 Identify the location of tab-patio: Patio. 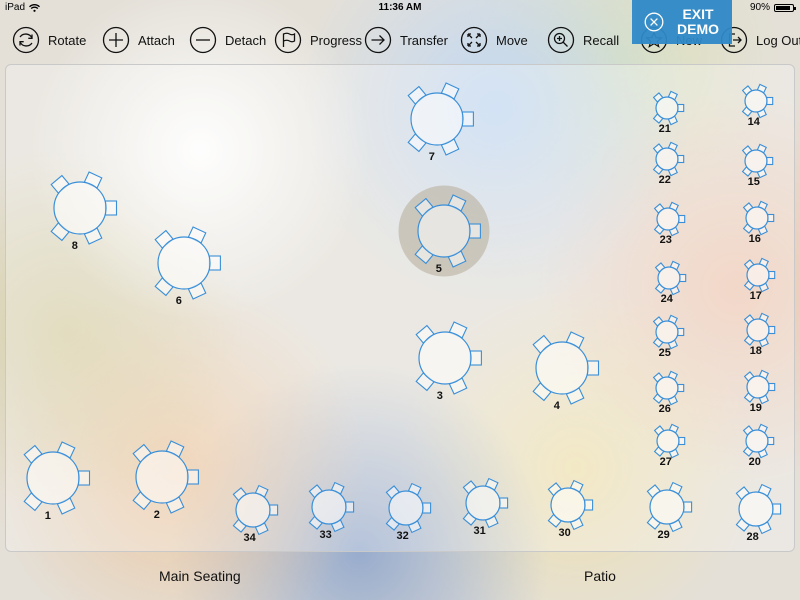
(600, 576).